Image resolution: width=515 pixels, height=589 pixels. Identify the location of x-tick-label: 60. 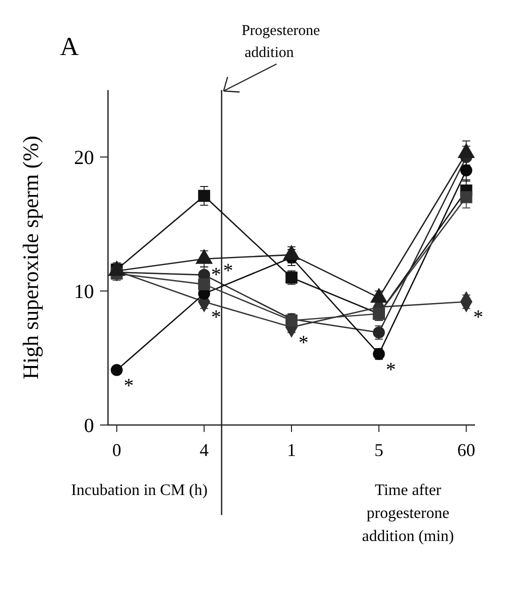
(466, 450).